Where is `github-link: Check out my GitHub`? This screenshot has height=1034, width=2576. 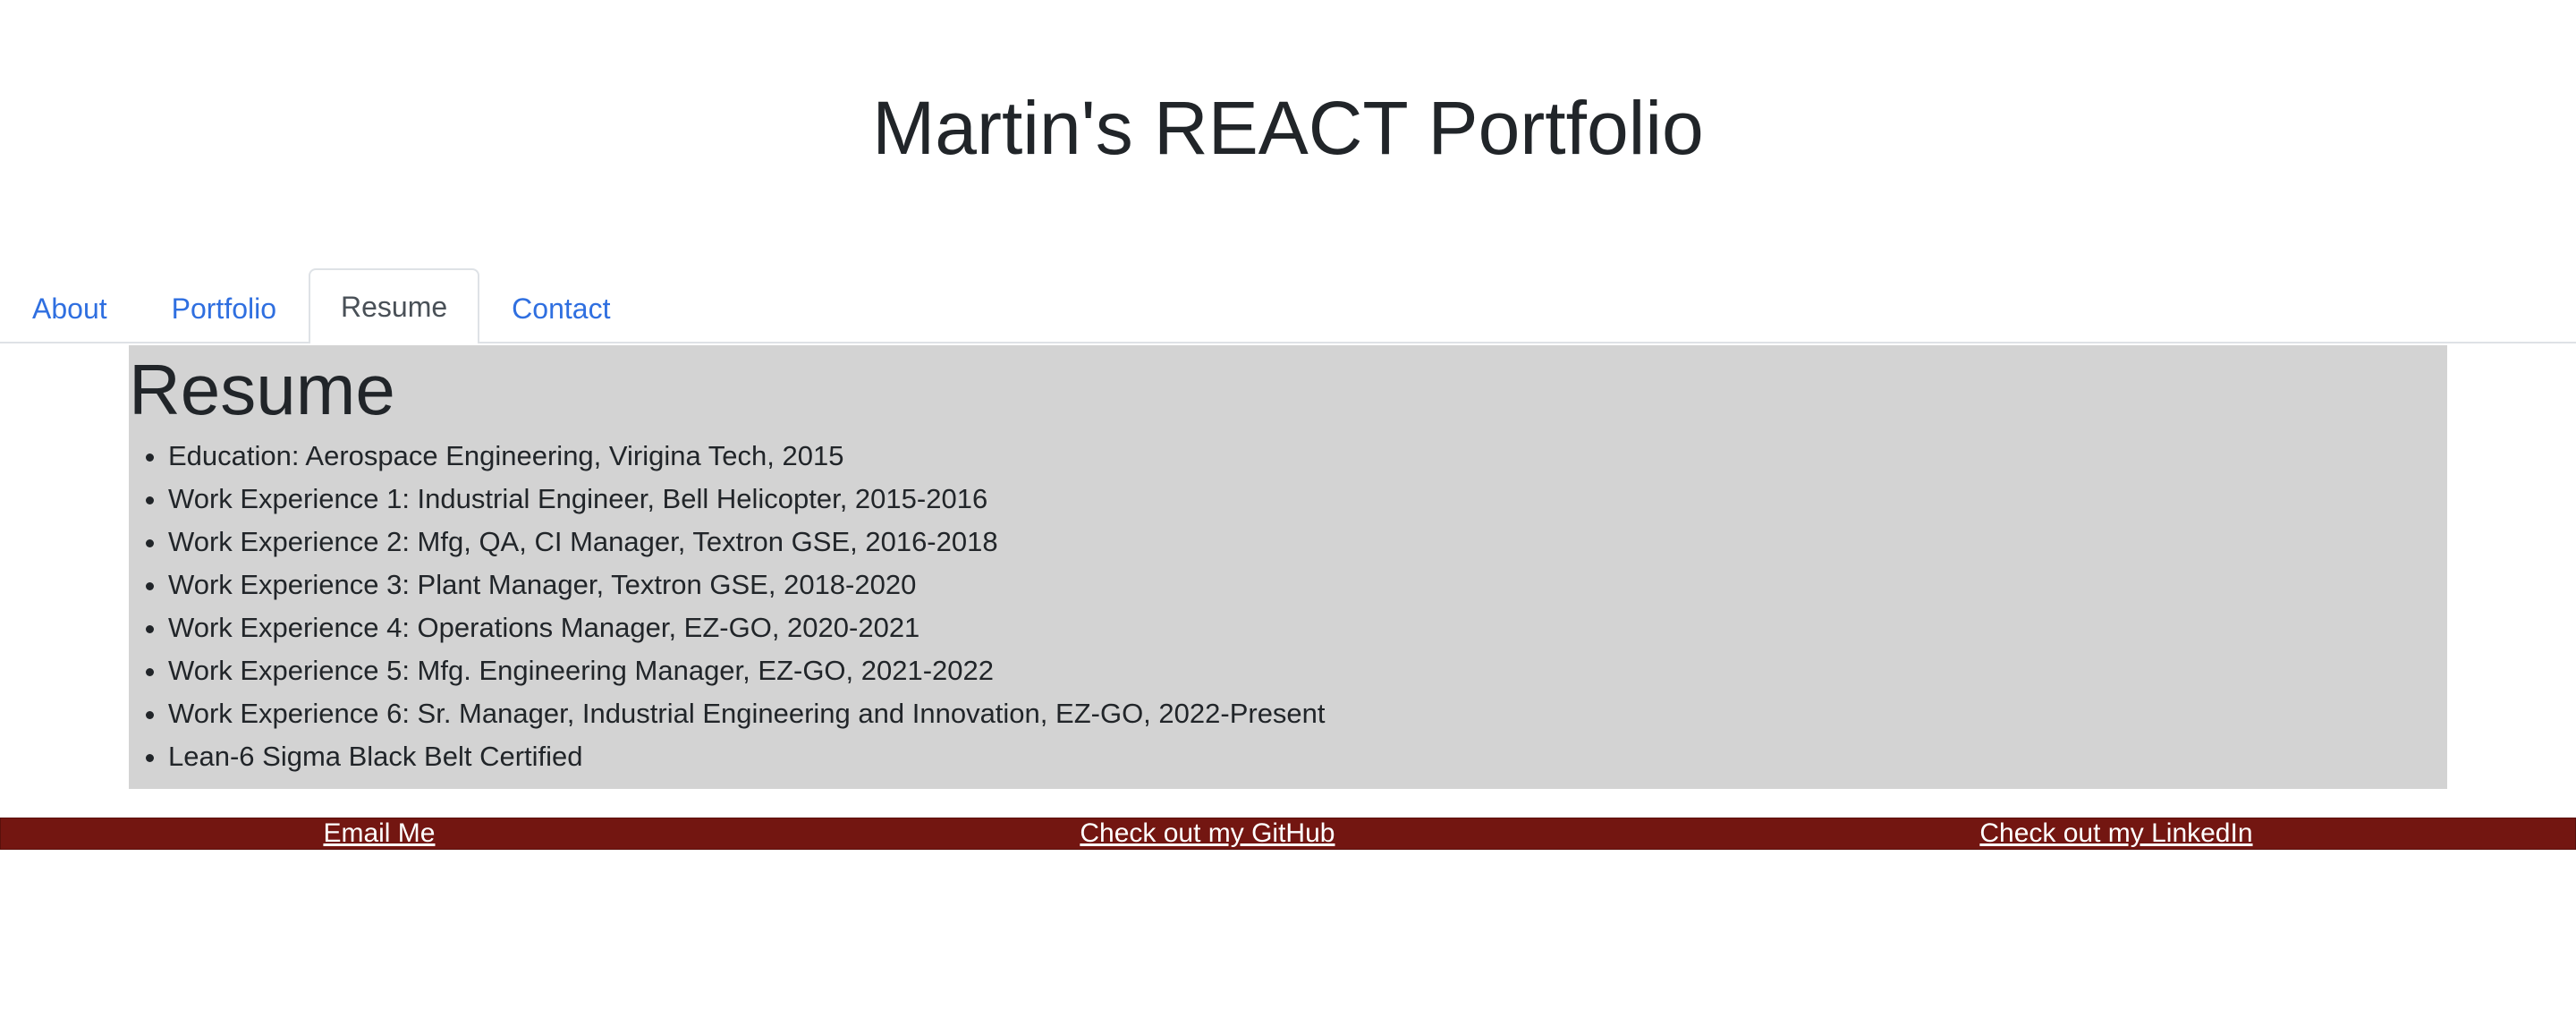 github-link: Check out my GitHub is located at coordinates (1207, 833).